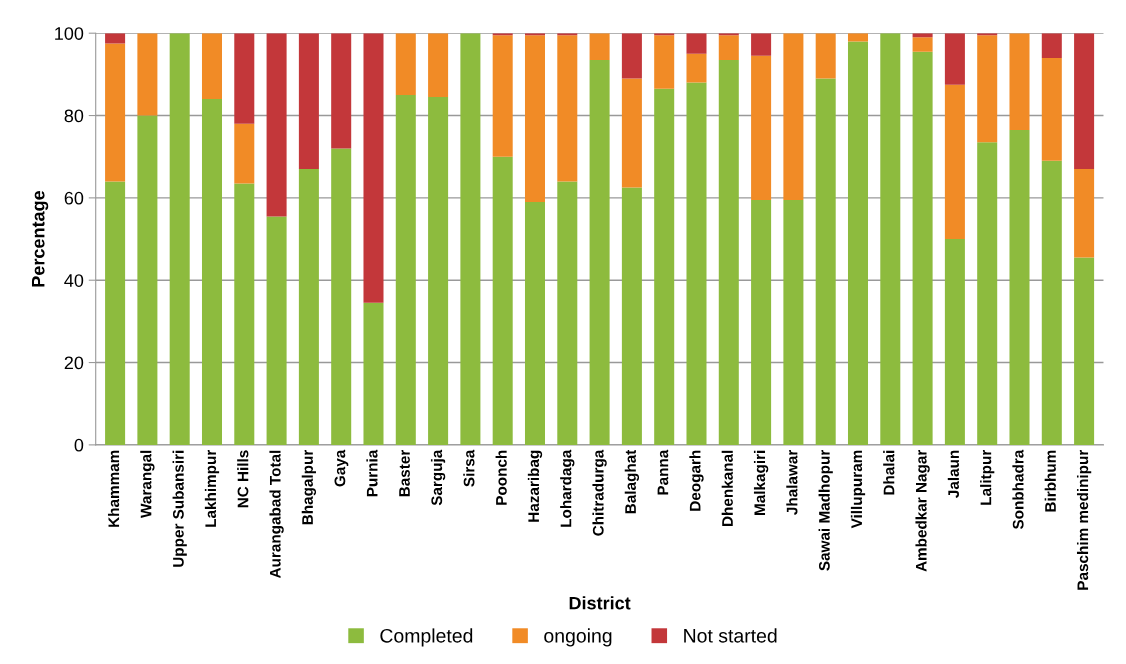 The height and width of the screenshot is (664, 1126). I want to click on x-axis-title: District, so click(600, 603).